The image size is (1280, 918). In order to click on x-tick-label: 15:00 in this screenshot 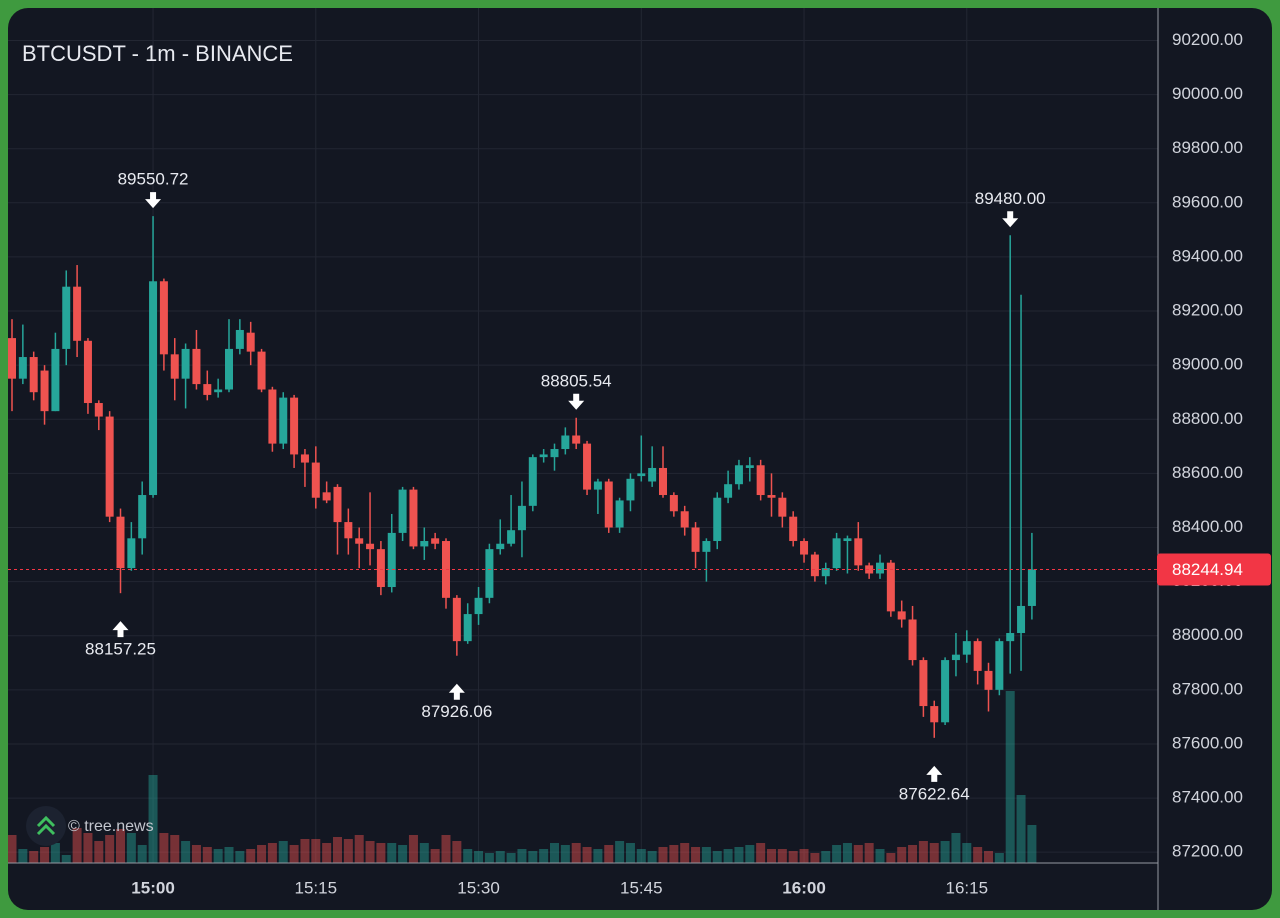, I will do `click(152, 887)`.